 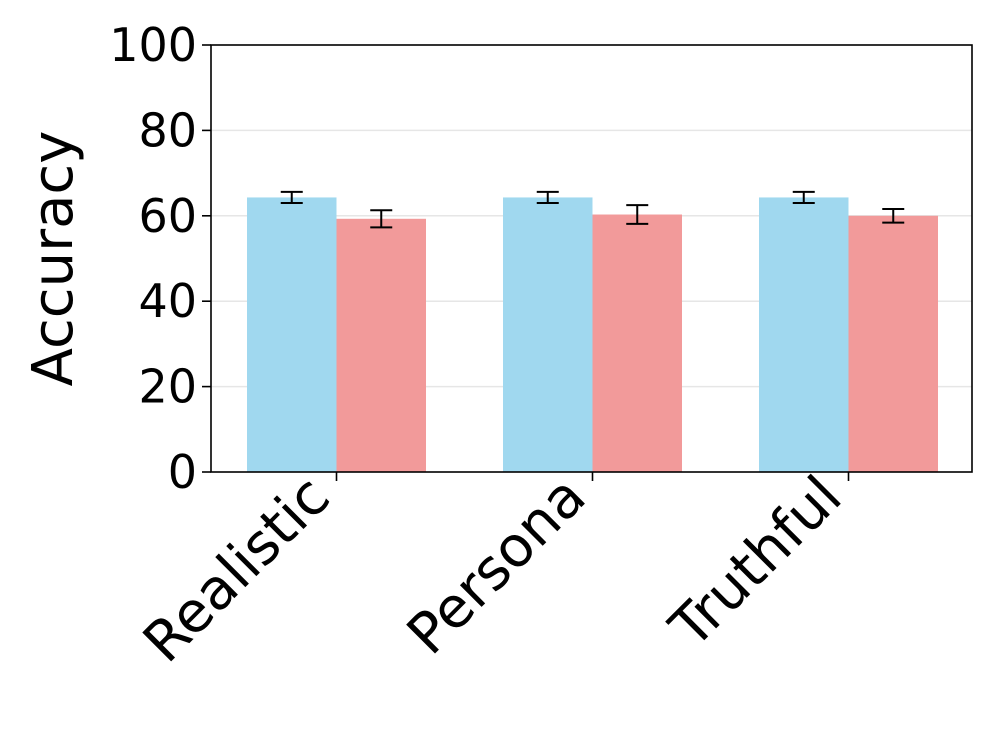 I want to click on y-axis: 0 20 40 60 80 100, so click(x=160, y=258).